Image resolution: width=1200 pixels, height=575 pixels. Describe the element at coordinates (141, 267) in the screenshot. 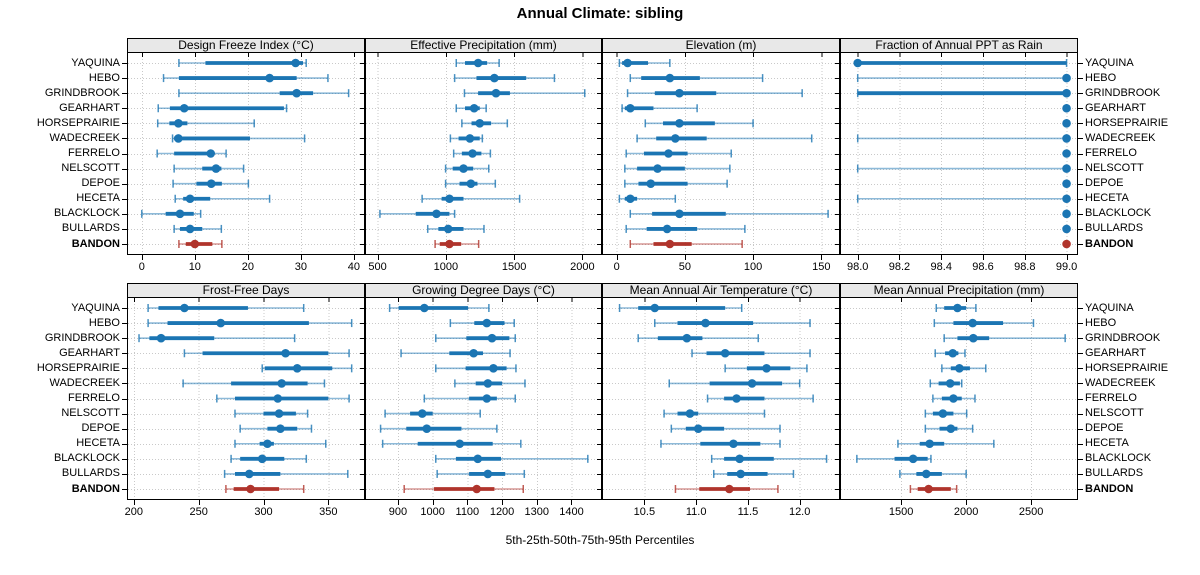

I see `x-tick-label: 0` at that location.